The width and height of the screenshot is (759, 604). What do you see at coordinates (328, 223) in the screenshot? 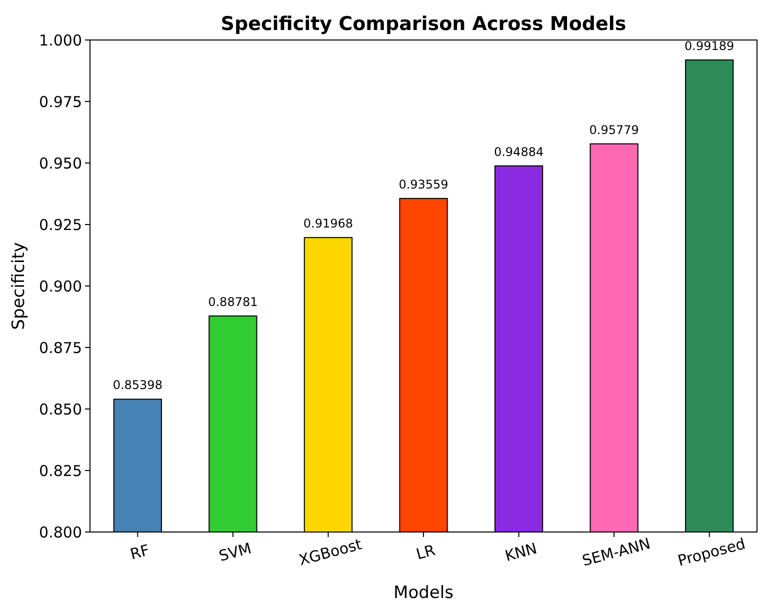
I see `data-label: 0.91968` at bounding box center [328, 223].